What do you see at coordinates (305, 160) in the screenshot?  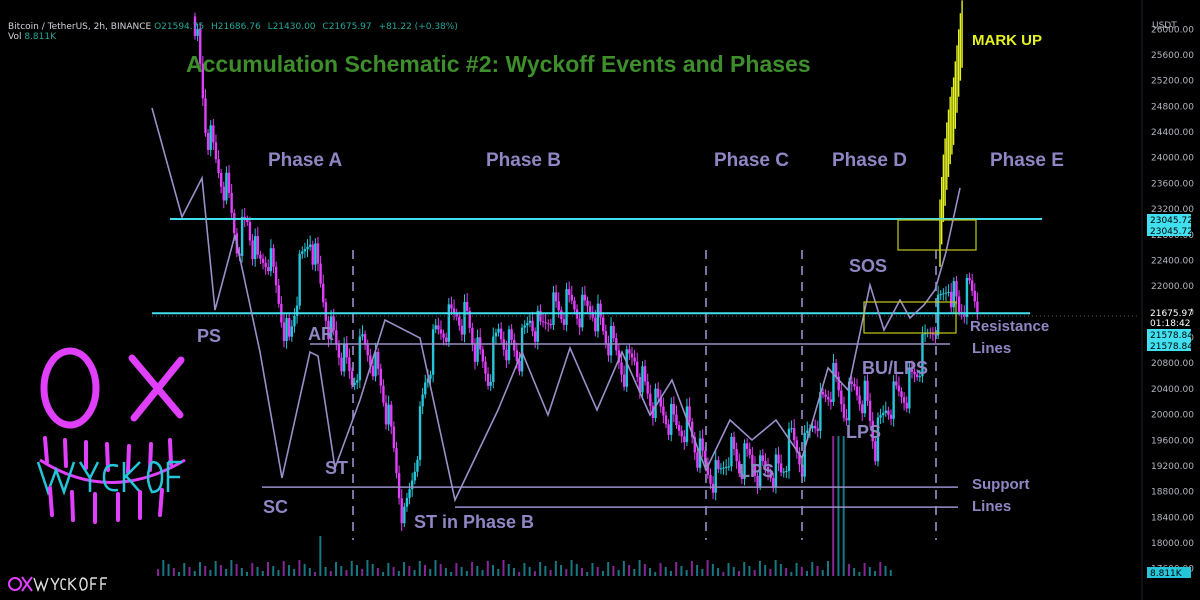 I see `phase-label-a: Phase A` at bounding box center [305, 160].